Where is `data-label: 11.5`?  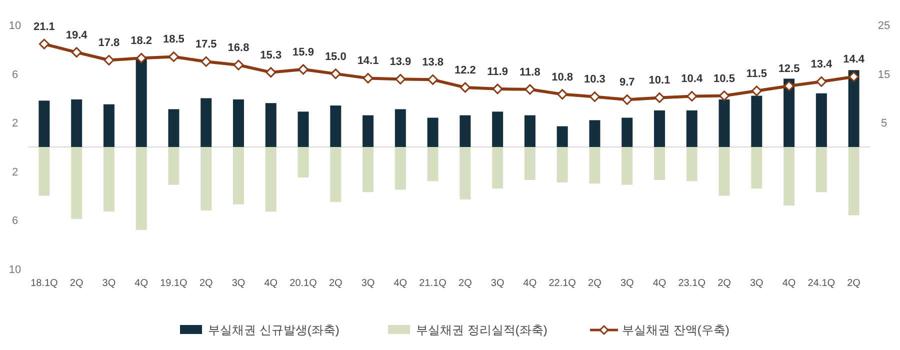
data-label: 11.5 is located at coordinates (757, 74).